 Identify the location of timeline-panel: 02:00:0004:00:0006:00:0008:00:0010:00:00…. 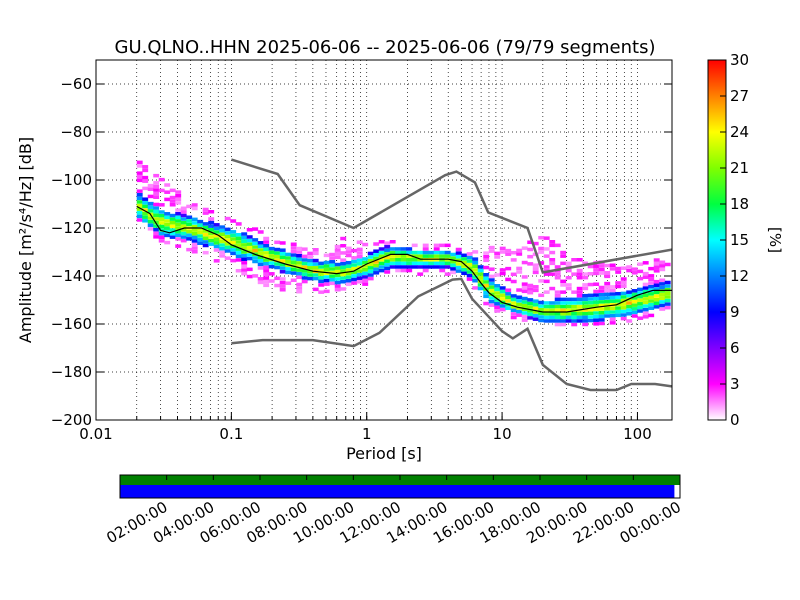
(393, 510).